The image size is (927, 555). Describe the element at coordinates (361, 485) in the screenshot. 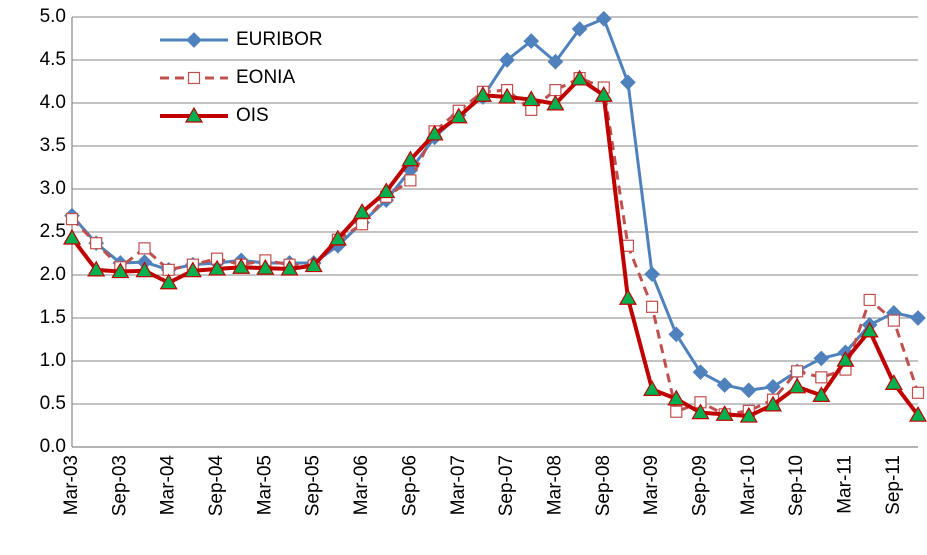

I see `x-tick-label: Mar-06` at that location.